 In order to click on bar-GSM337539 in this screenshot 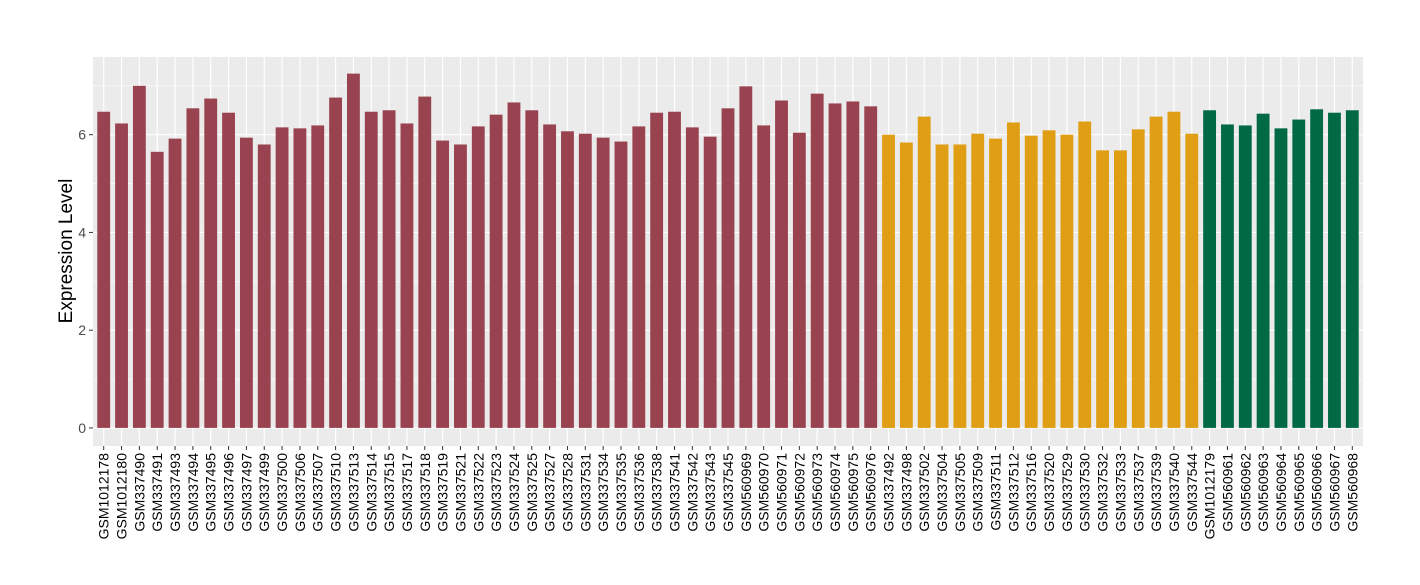, I will do `click(1156, 272)`.